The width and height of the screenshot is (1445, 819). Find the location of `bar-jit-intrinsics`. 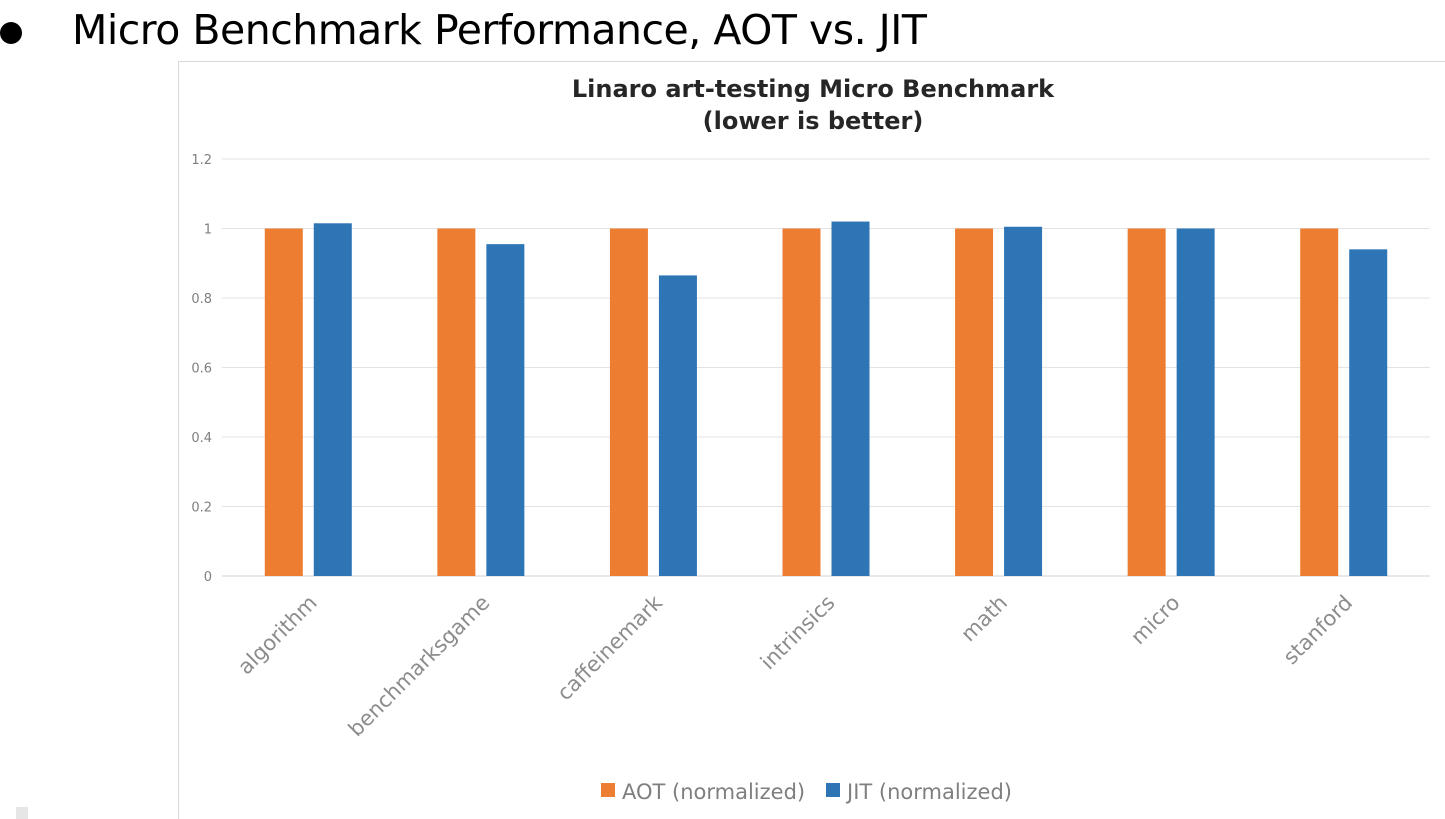

bar-jit-intrinsics is located at coordinates (850, 399).